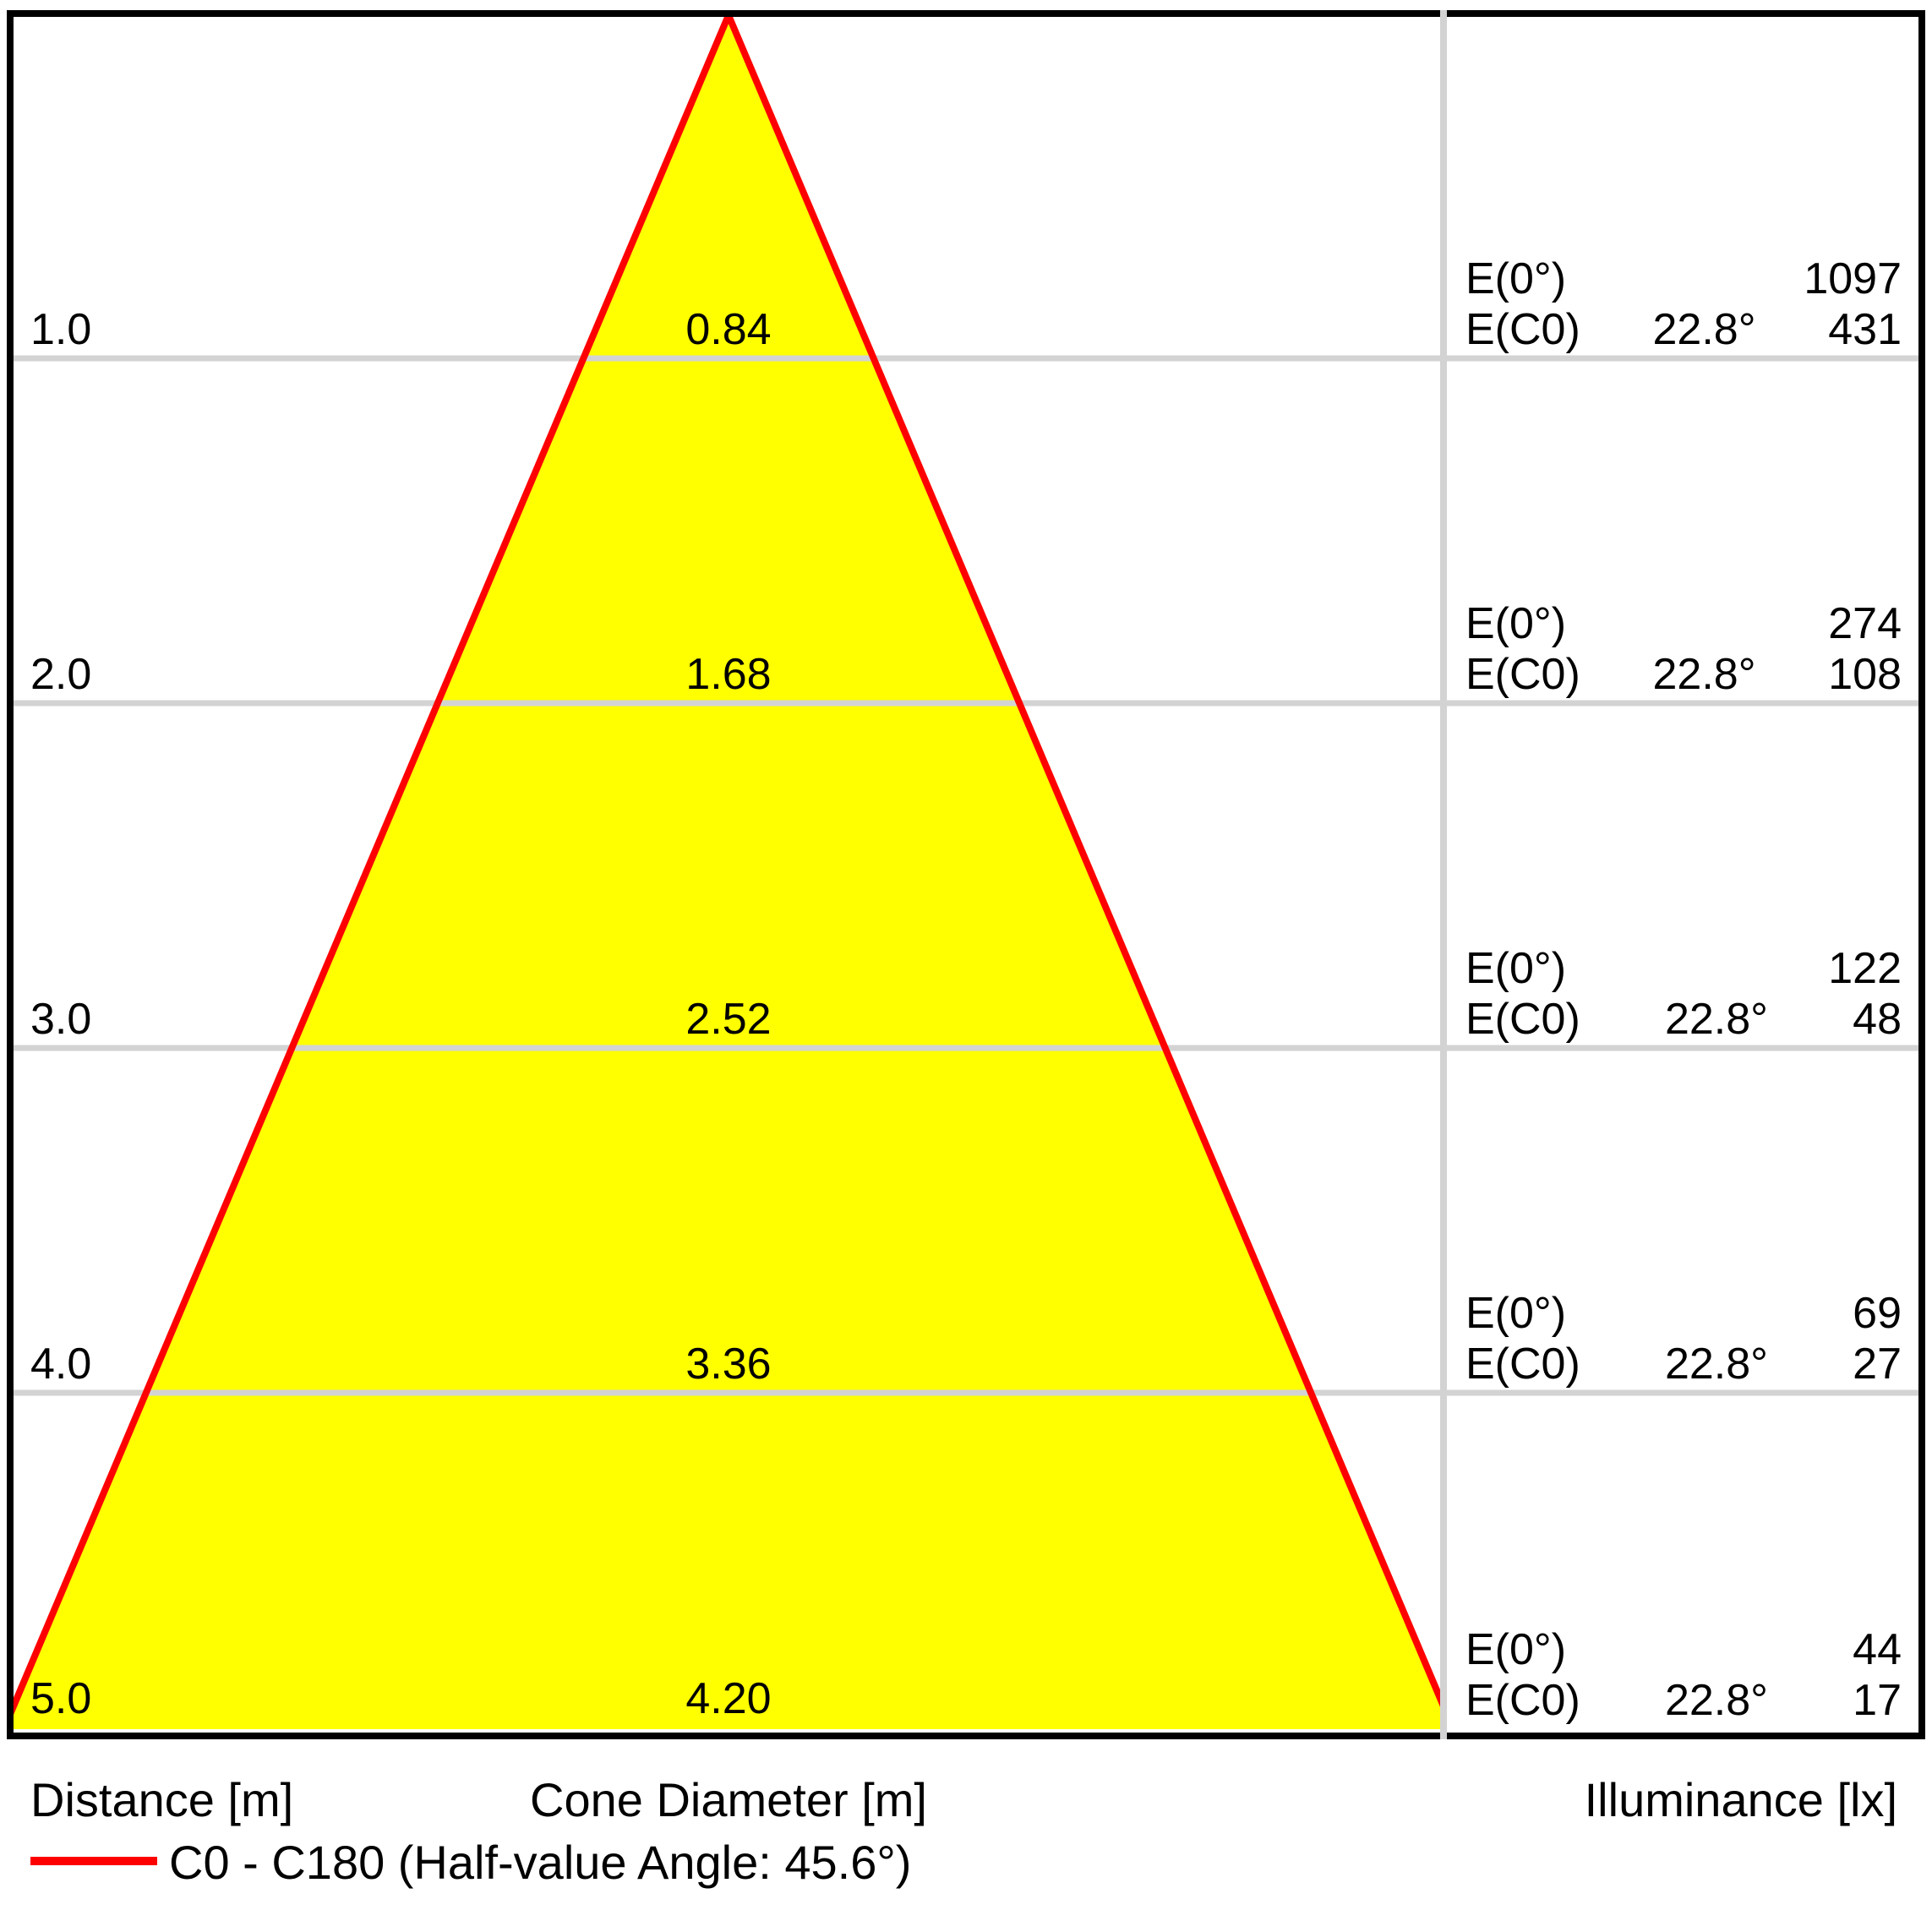 Image resolution: width=1932 pixels, height=1932 pixels. I want to click on cone-diameter-2m: 1.68, so click(728, 674).